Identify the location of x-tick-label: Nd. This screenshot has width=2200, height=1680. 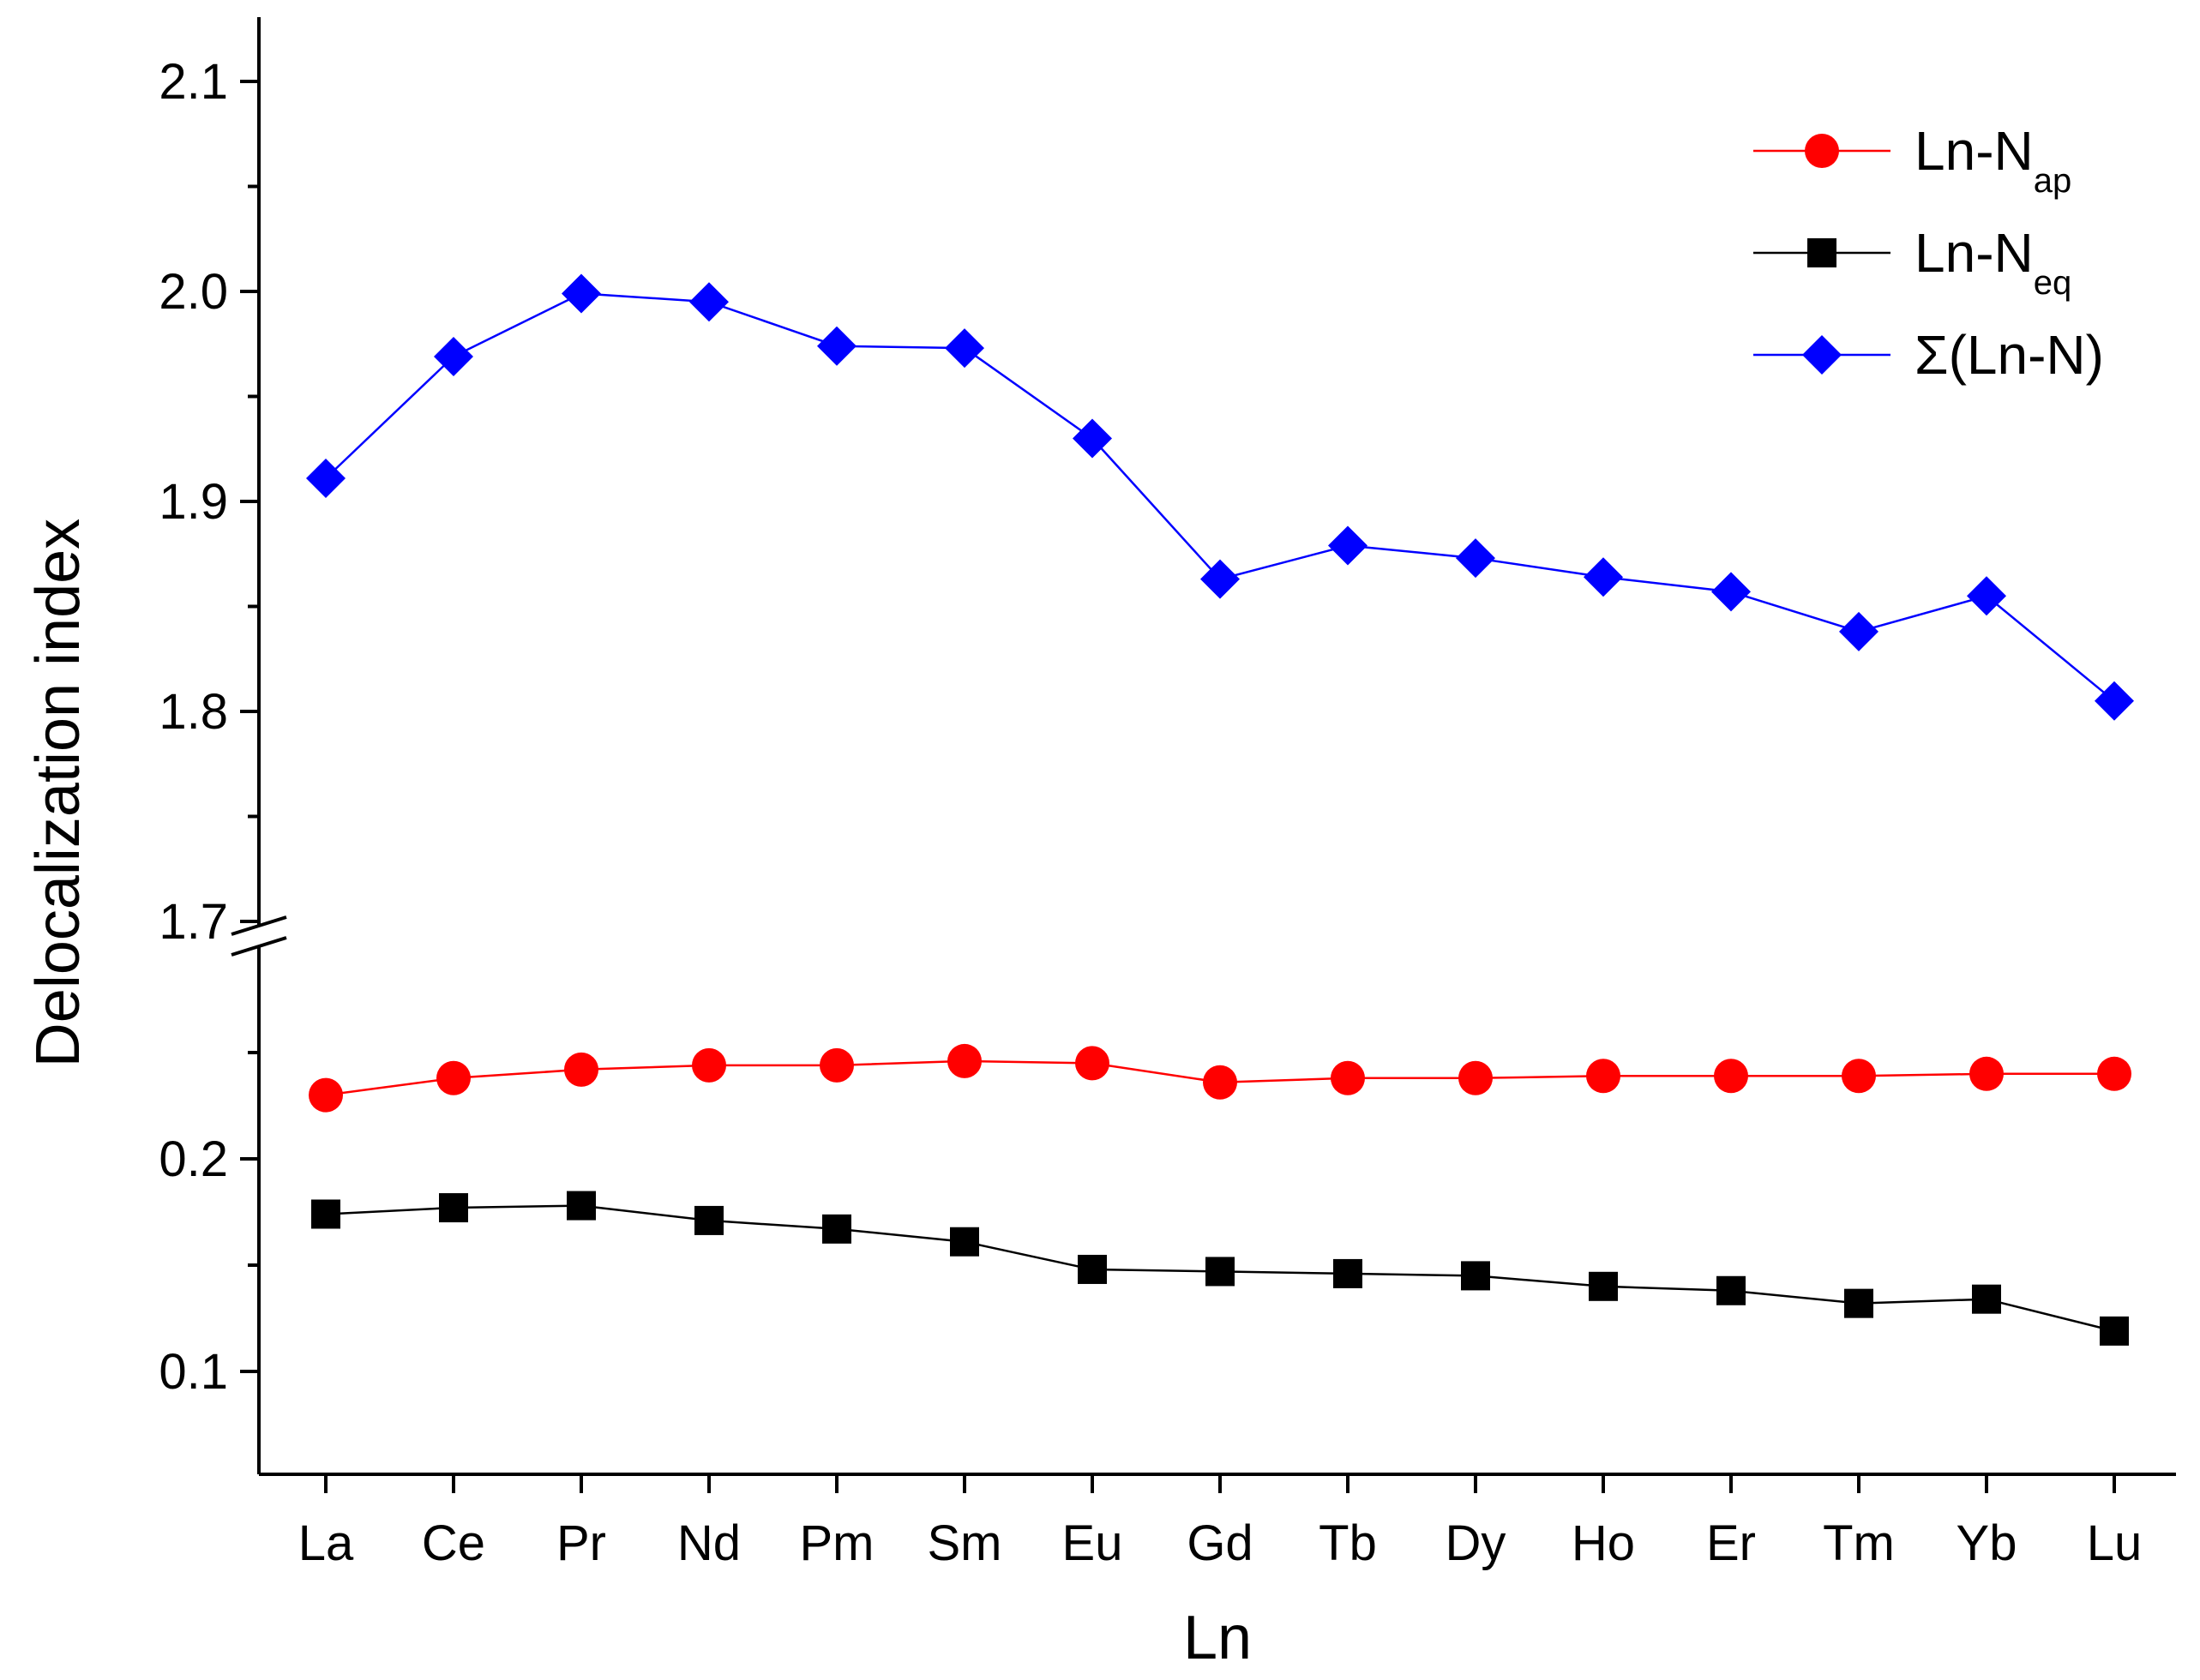
(709, 1543).